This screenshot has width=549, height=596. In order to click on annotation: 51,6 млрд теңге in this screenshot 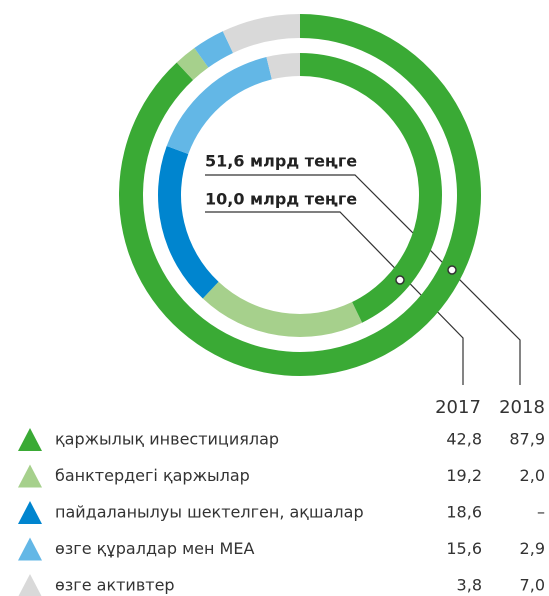, I will do `click(281, 161)`.